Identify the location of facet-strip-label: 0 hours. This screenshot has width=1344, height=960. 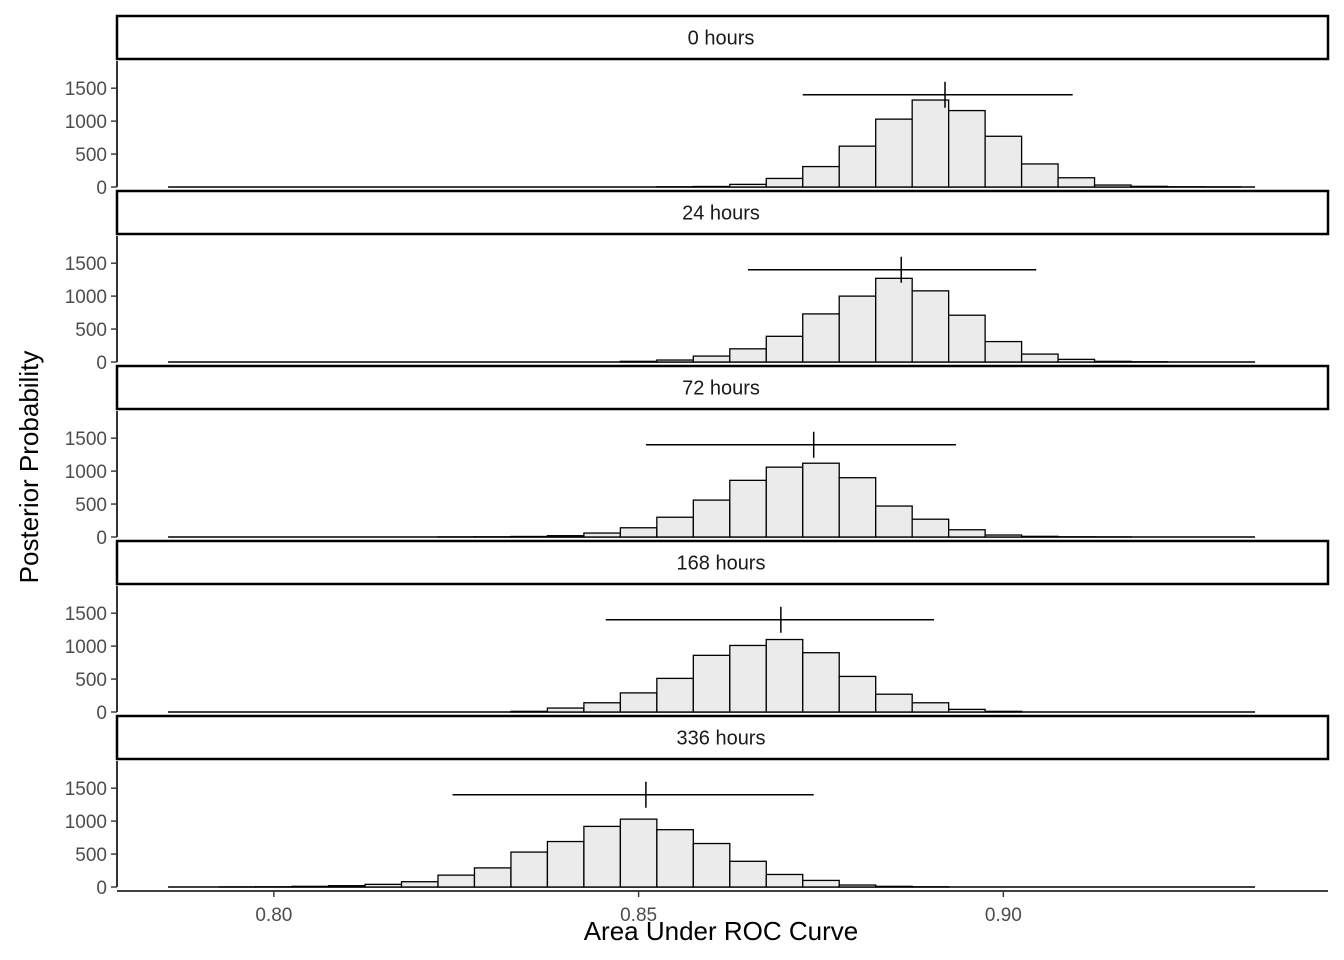
(721, 39).